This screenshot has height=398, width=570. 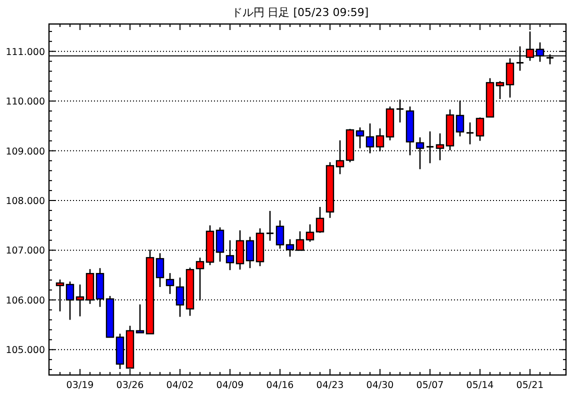 What do you see at coordinates (25, 300) in the screenshot?
I see `y-tick-label: 106.000` at bounding box center [25, 300].